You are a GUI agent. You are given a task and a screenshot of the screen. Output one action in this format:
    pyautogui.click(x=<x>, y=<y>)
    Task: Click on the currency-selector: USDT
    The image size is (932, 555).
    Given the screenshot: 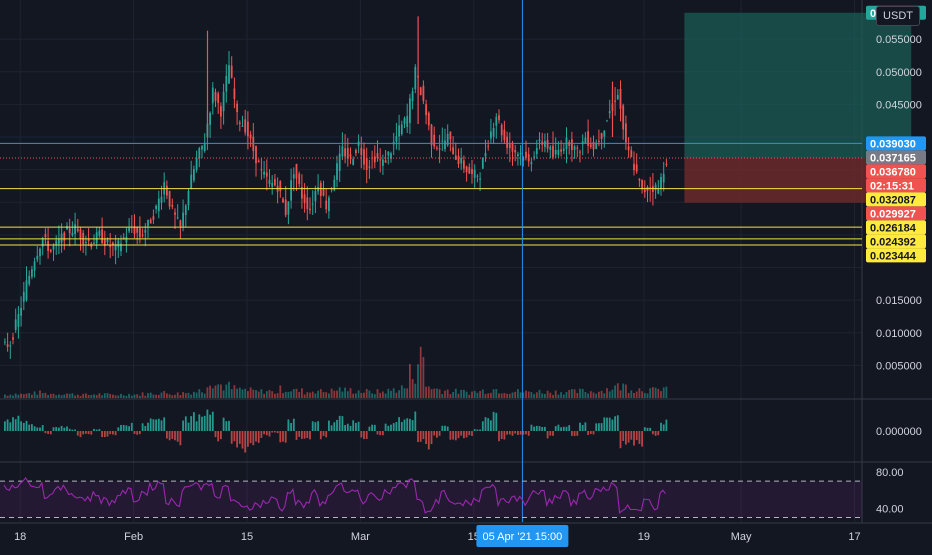 What is the action you would take?
    pyautogui.click(x=898, y=16)
    